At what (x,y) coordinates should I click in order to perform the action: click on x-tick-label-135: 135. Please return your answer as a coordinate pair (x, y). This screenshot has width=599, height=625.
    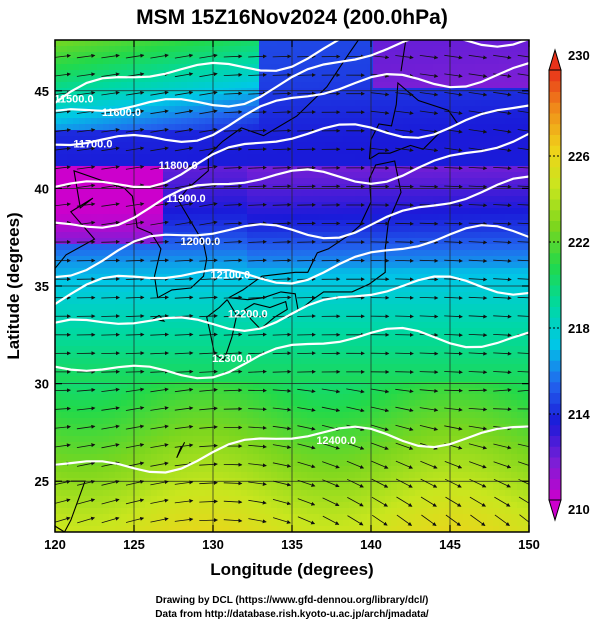
    Looking at the image, I should click on (292, 544).